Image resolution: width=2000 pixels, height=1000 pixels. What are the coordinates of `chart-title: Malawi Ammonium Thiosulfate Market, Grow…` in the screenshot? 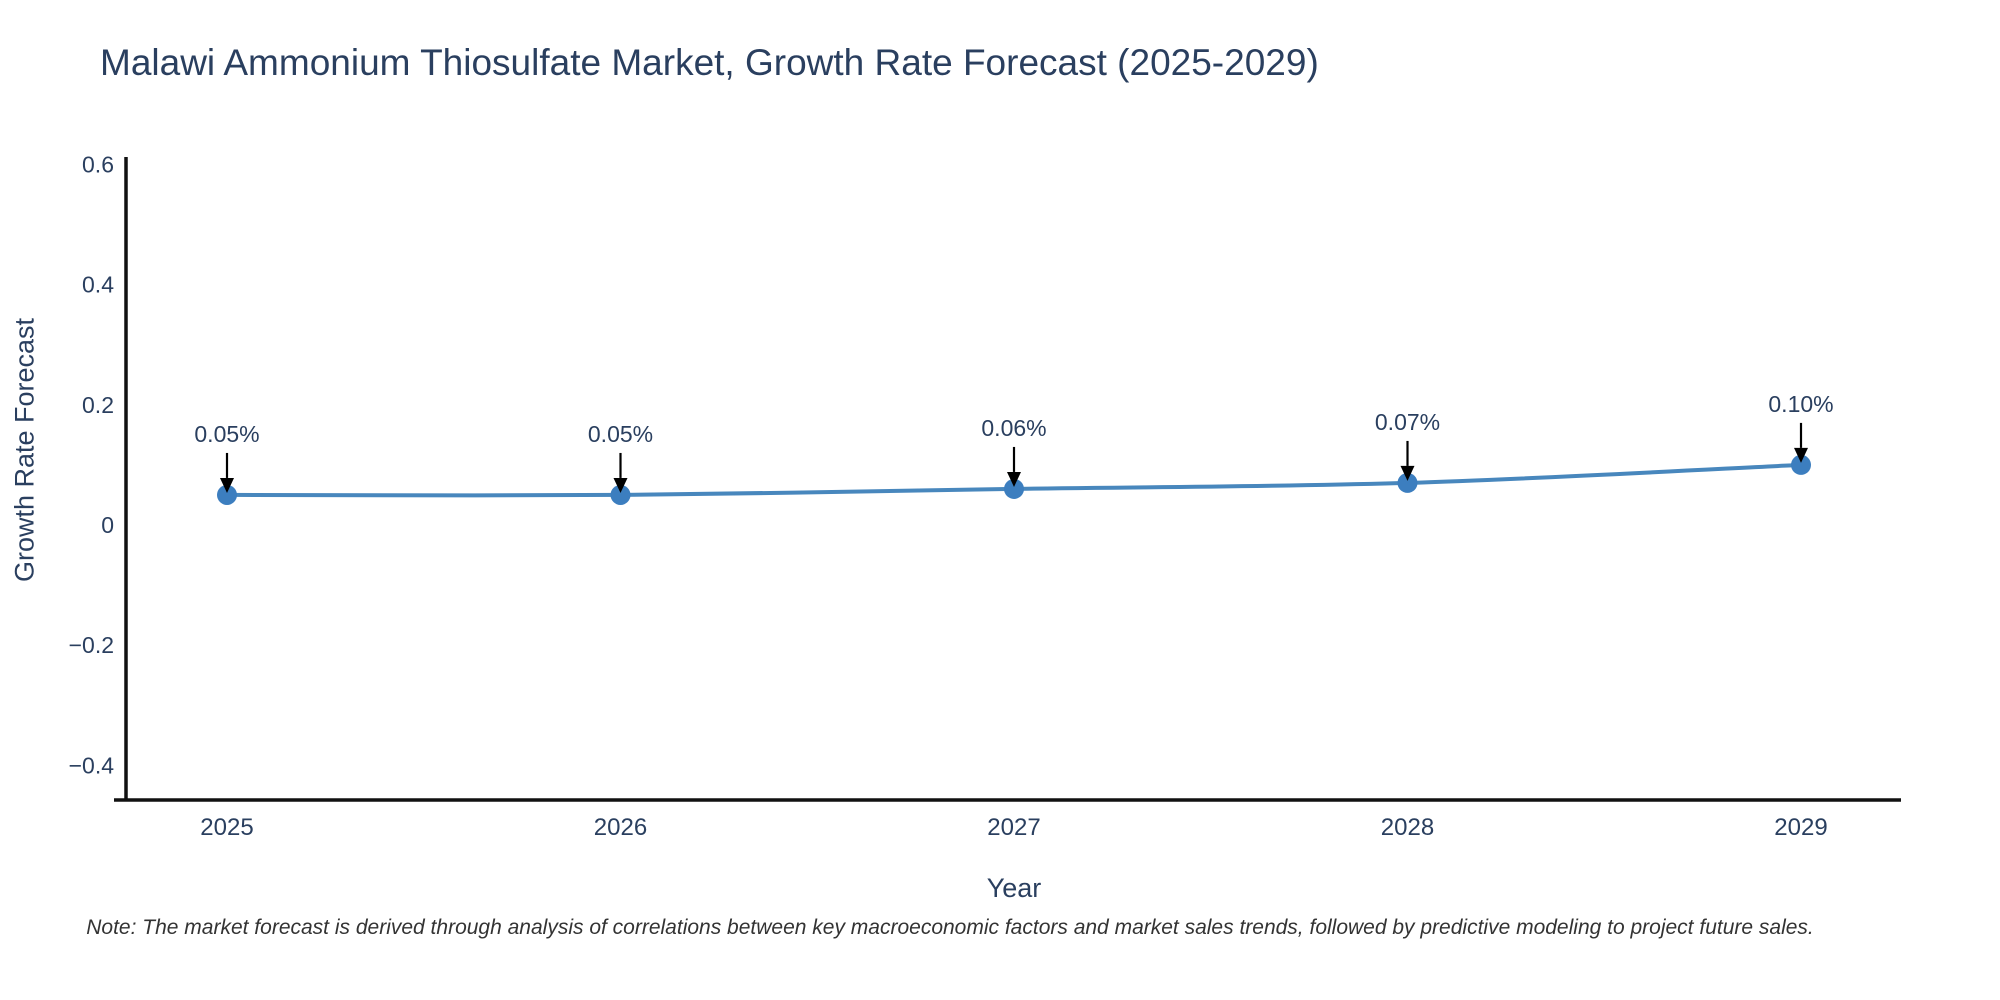 It's located at (709, 62).